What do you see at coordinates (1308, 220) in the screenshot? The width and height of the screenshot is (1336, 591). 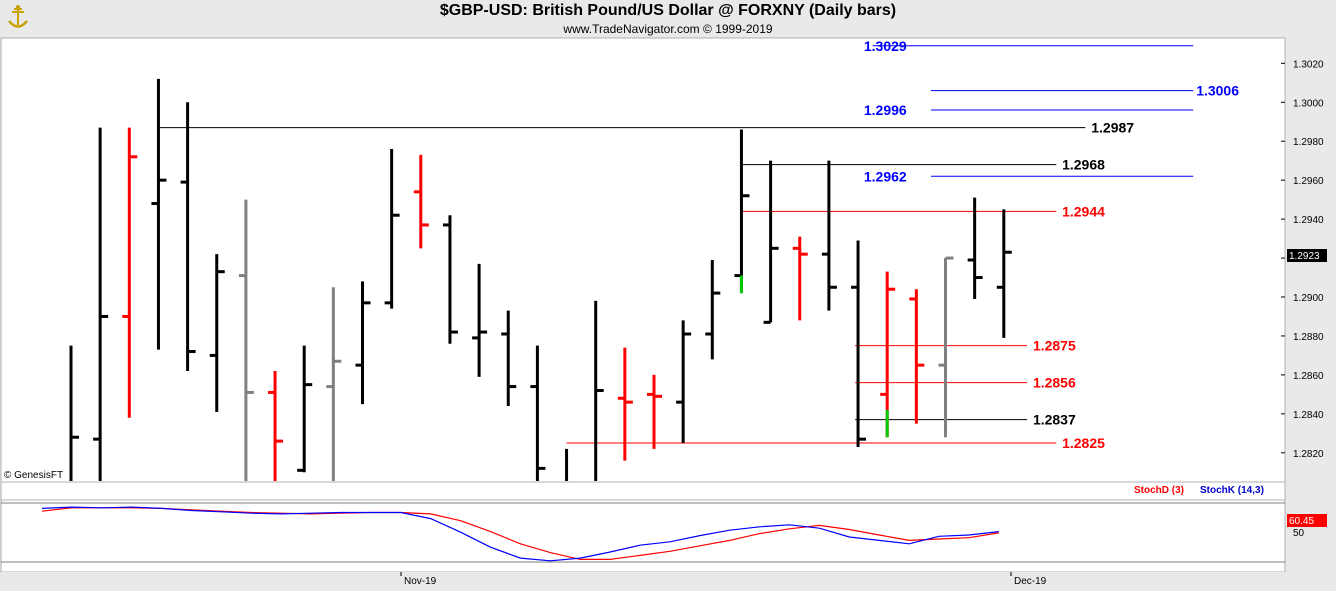 I see `y-tick-label: 1.2940` at bounding box center [1308, 220].